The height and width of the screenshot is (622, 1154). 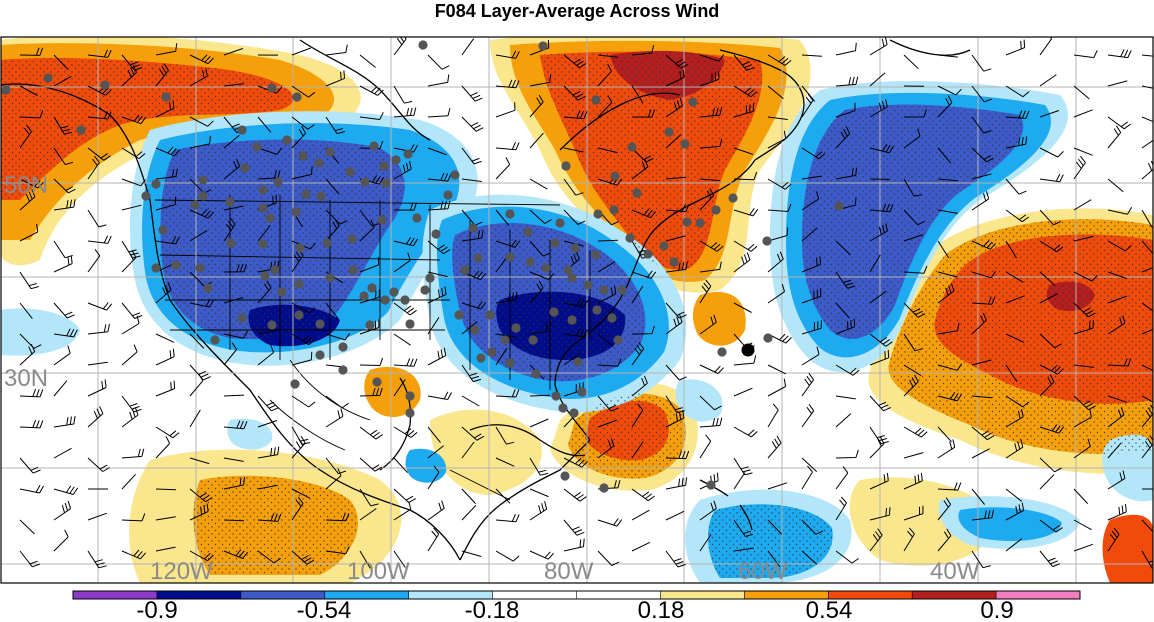 What do you see at coordinates (763, 571) in the screenshot?
I see `lon-label-60w: 60W` at bounding box center [763, 571].